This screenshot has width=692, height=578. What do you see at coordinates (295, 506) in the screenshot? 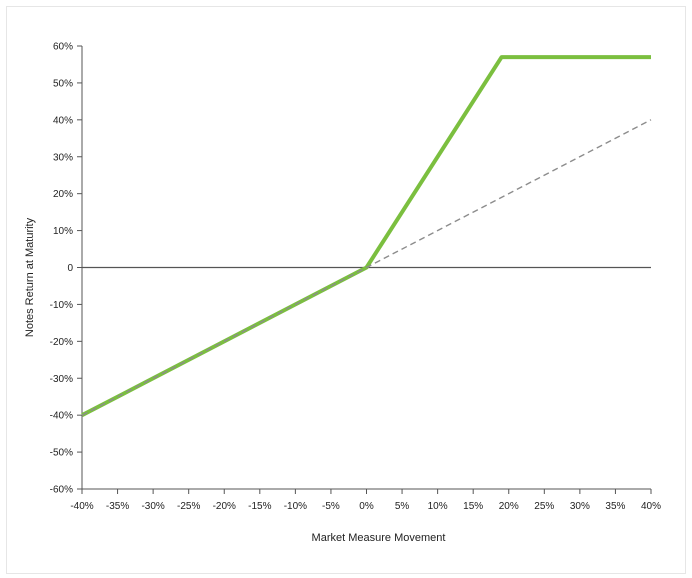
I see `x-tick-label: -10%` at bounding box center [295, 506].